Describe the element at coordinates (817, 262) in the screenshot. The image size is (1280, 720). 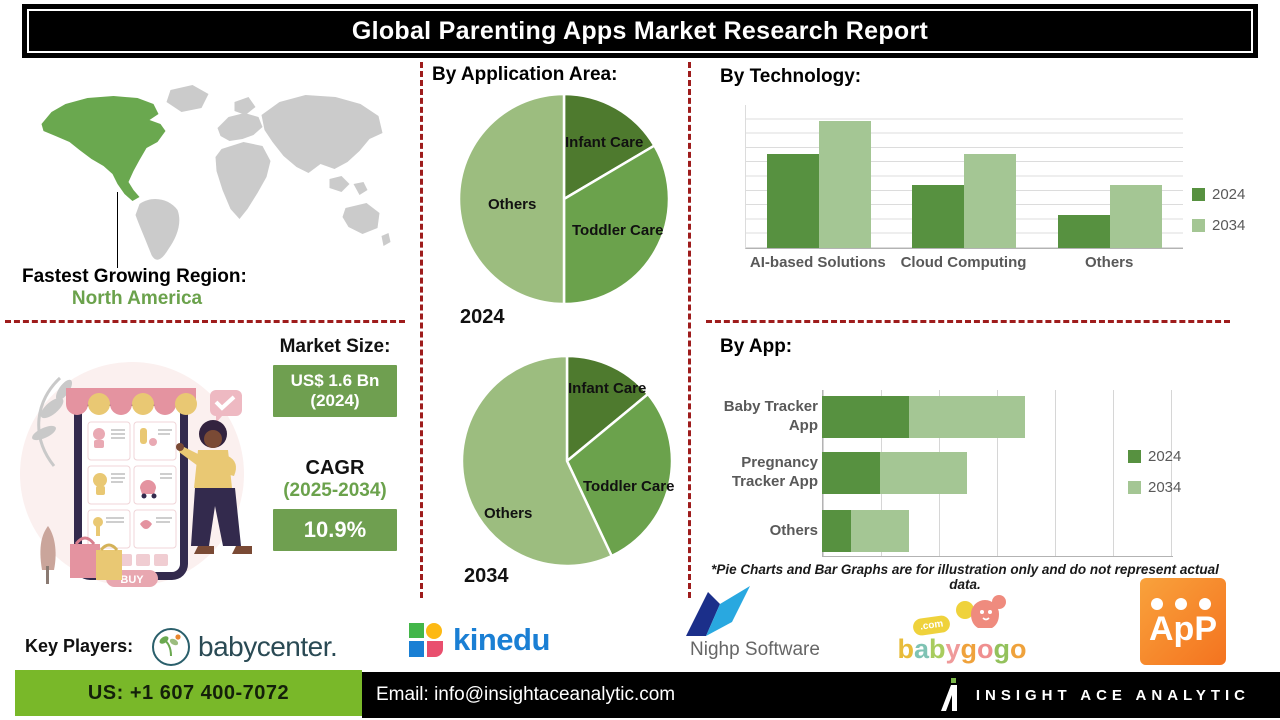
I see `tech-category-label: AI-based Solutions` at that location.